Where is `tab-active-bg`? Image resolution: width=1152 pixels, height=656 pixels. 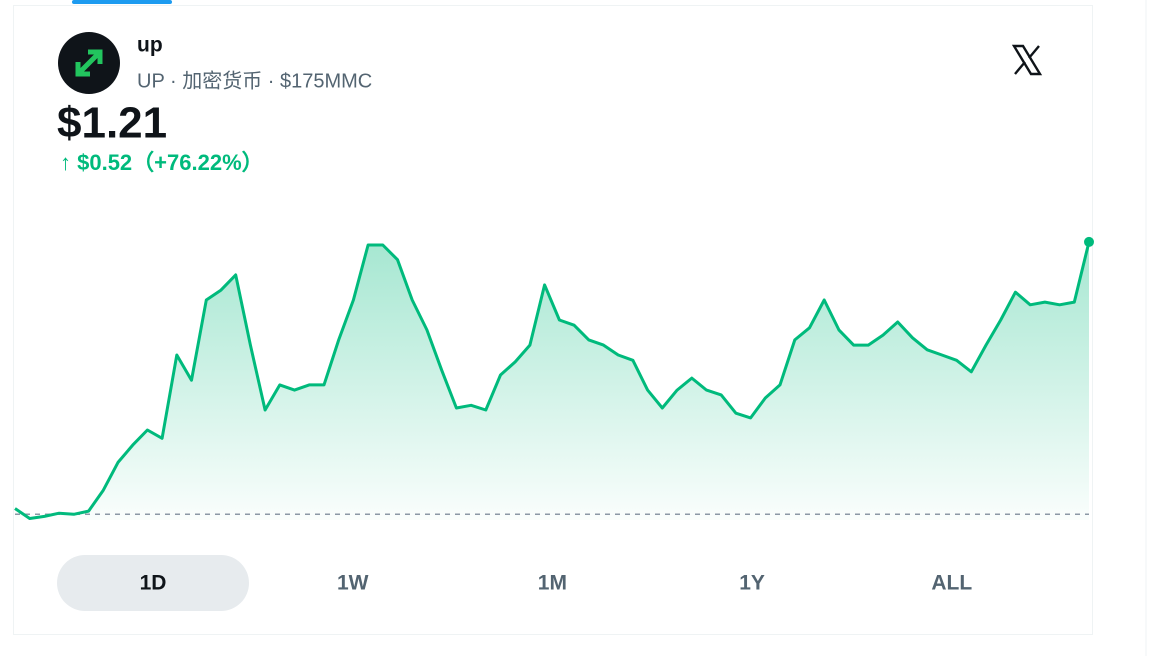 tab-active-bg is located at coordinates (153, 583).